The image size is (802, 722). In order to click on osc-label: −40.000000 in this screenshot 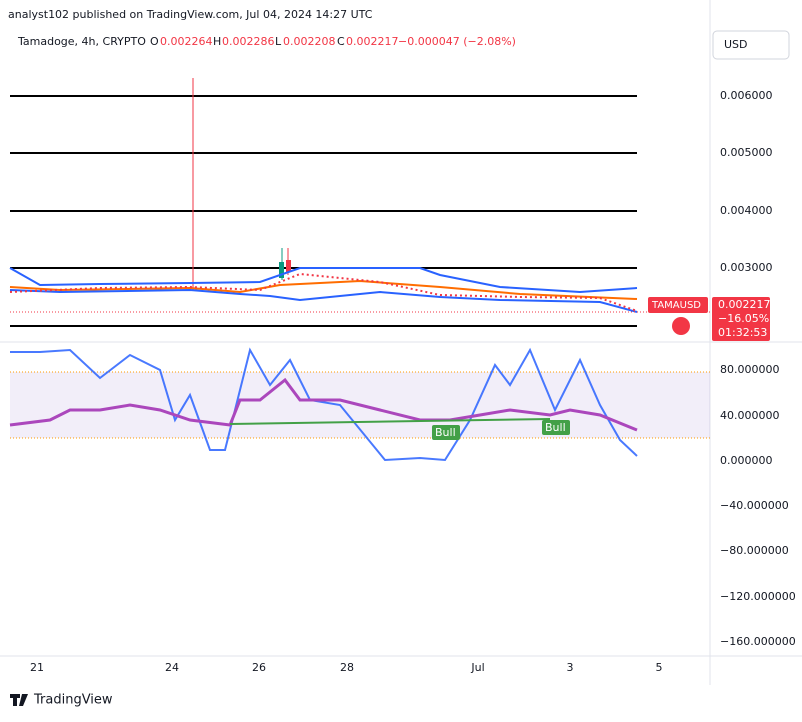, I will do `click(754, 505)`.